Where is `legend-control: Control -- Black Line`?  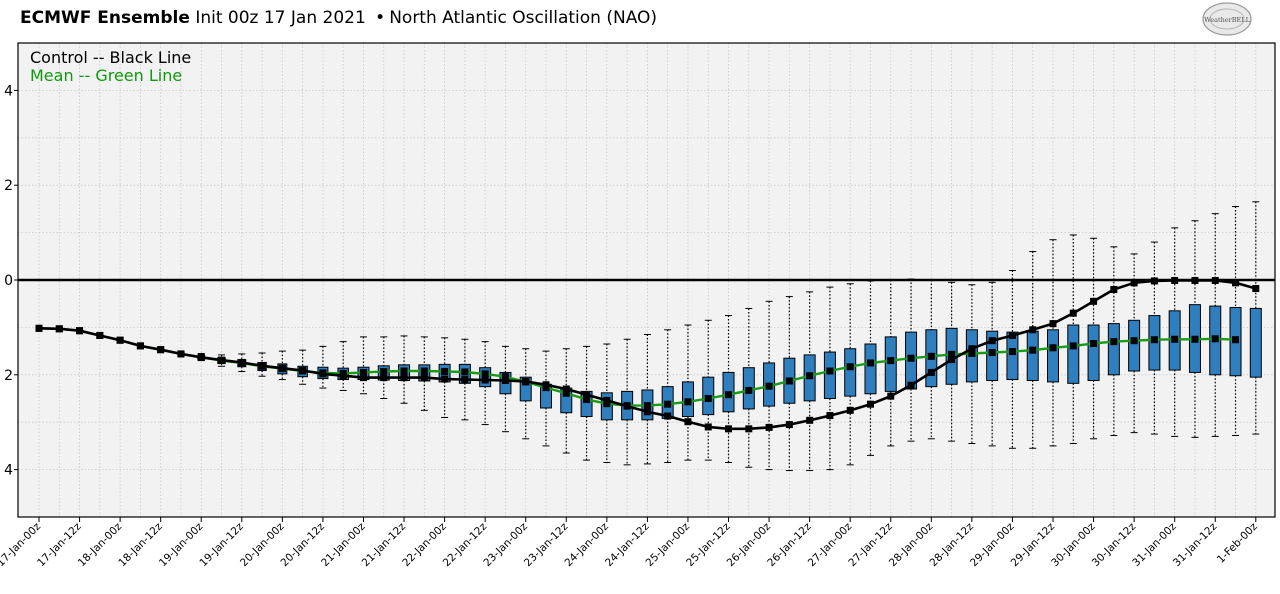 legend-control: Control -- Black Line is located at coordinates (110, 57).